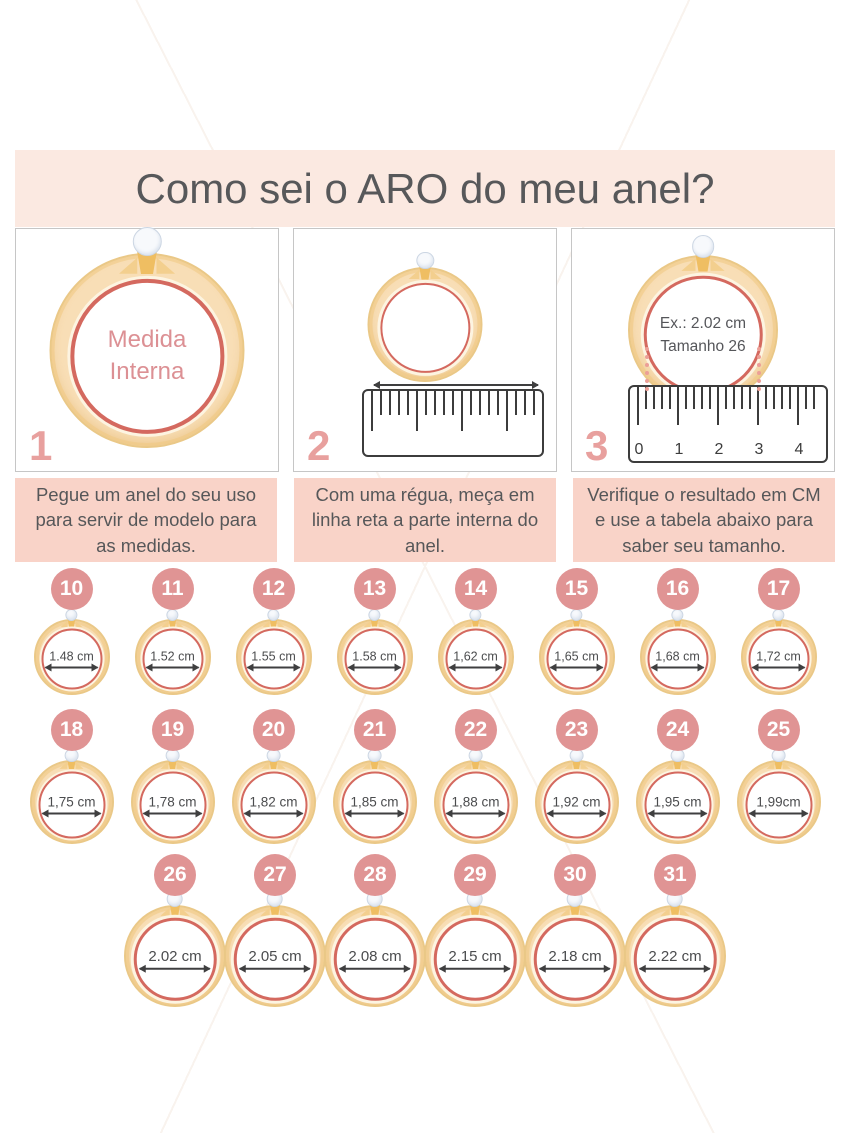 The width and height of the screenshot is (850, 1133). I want to click on inner-measure-label: 1,65 cm, so click(576, 656).